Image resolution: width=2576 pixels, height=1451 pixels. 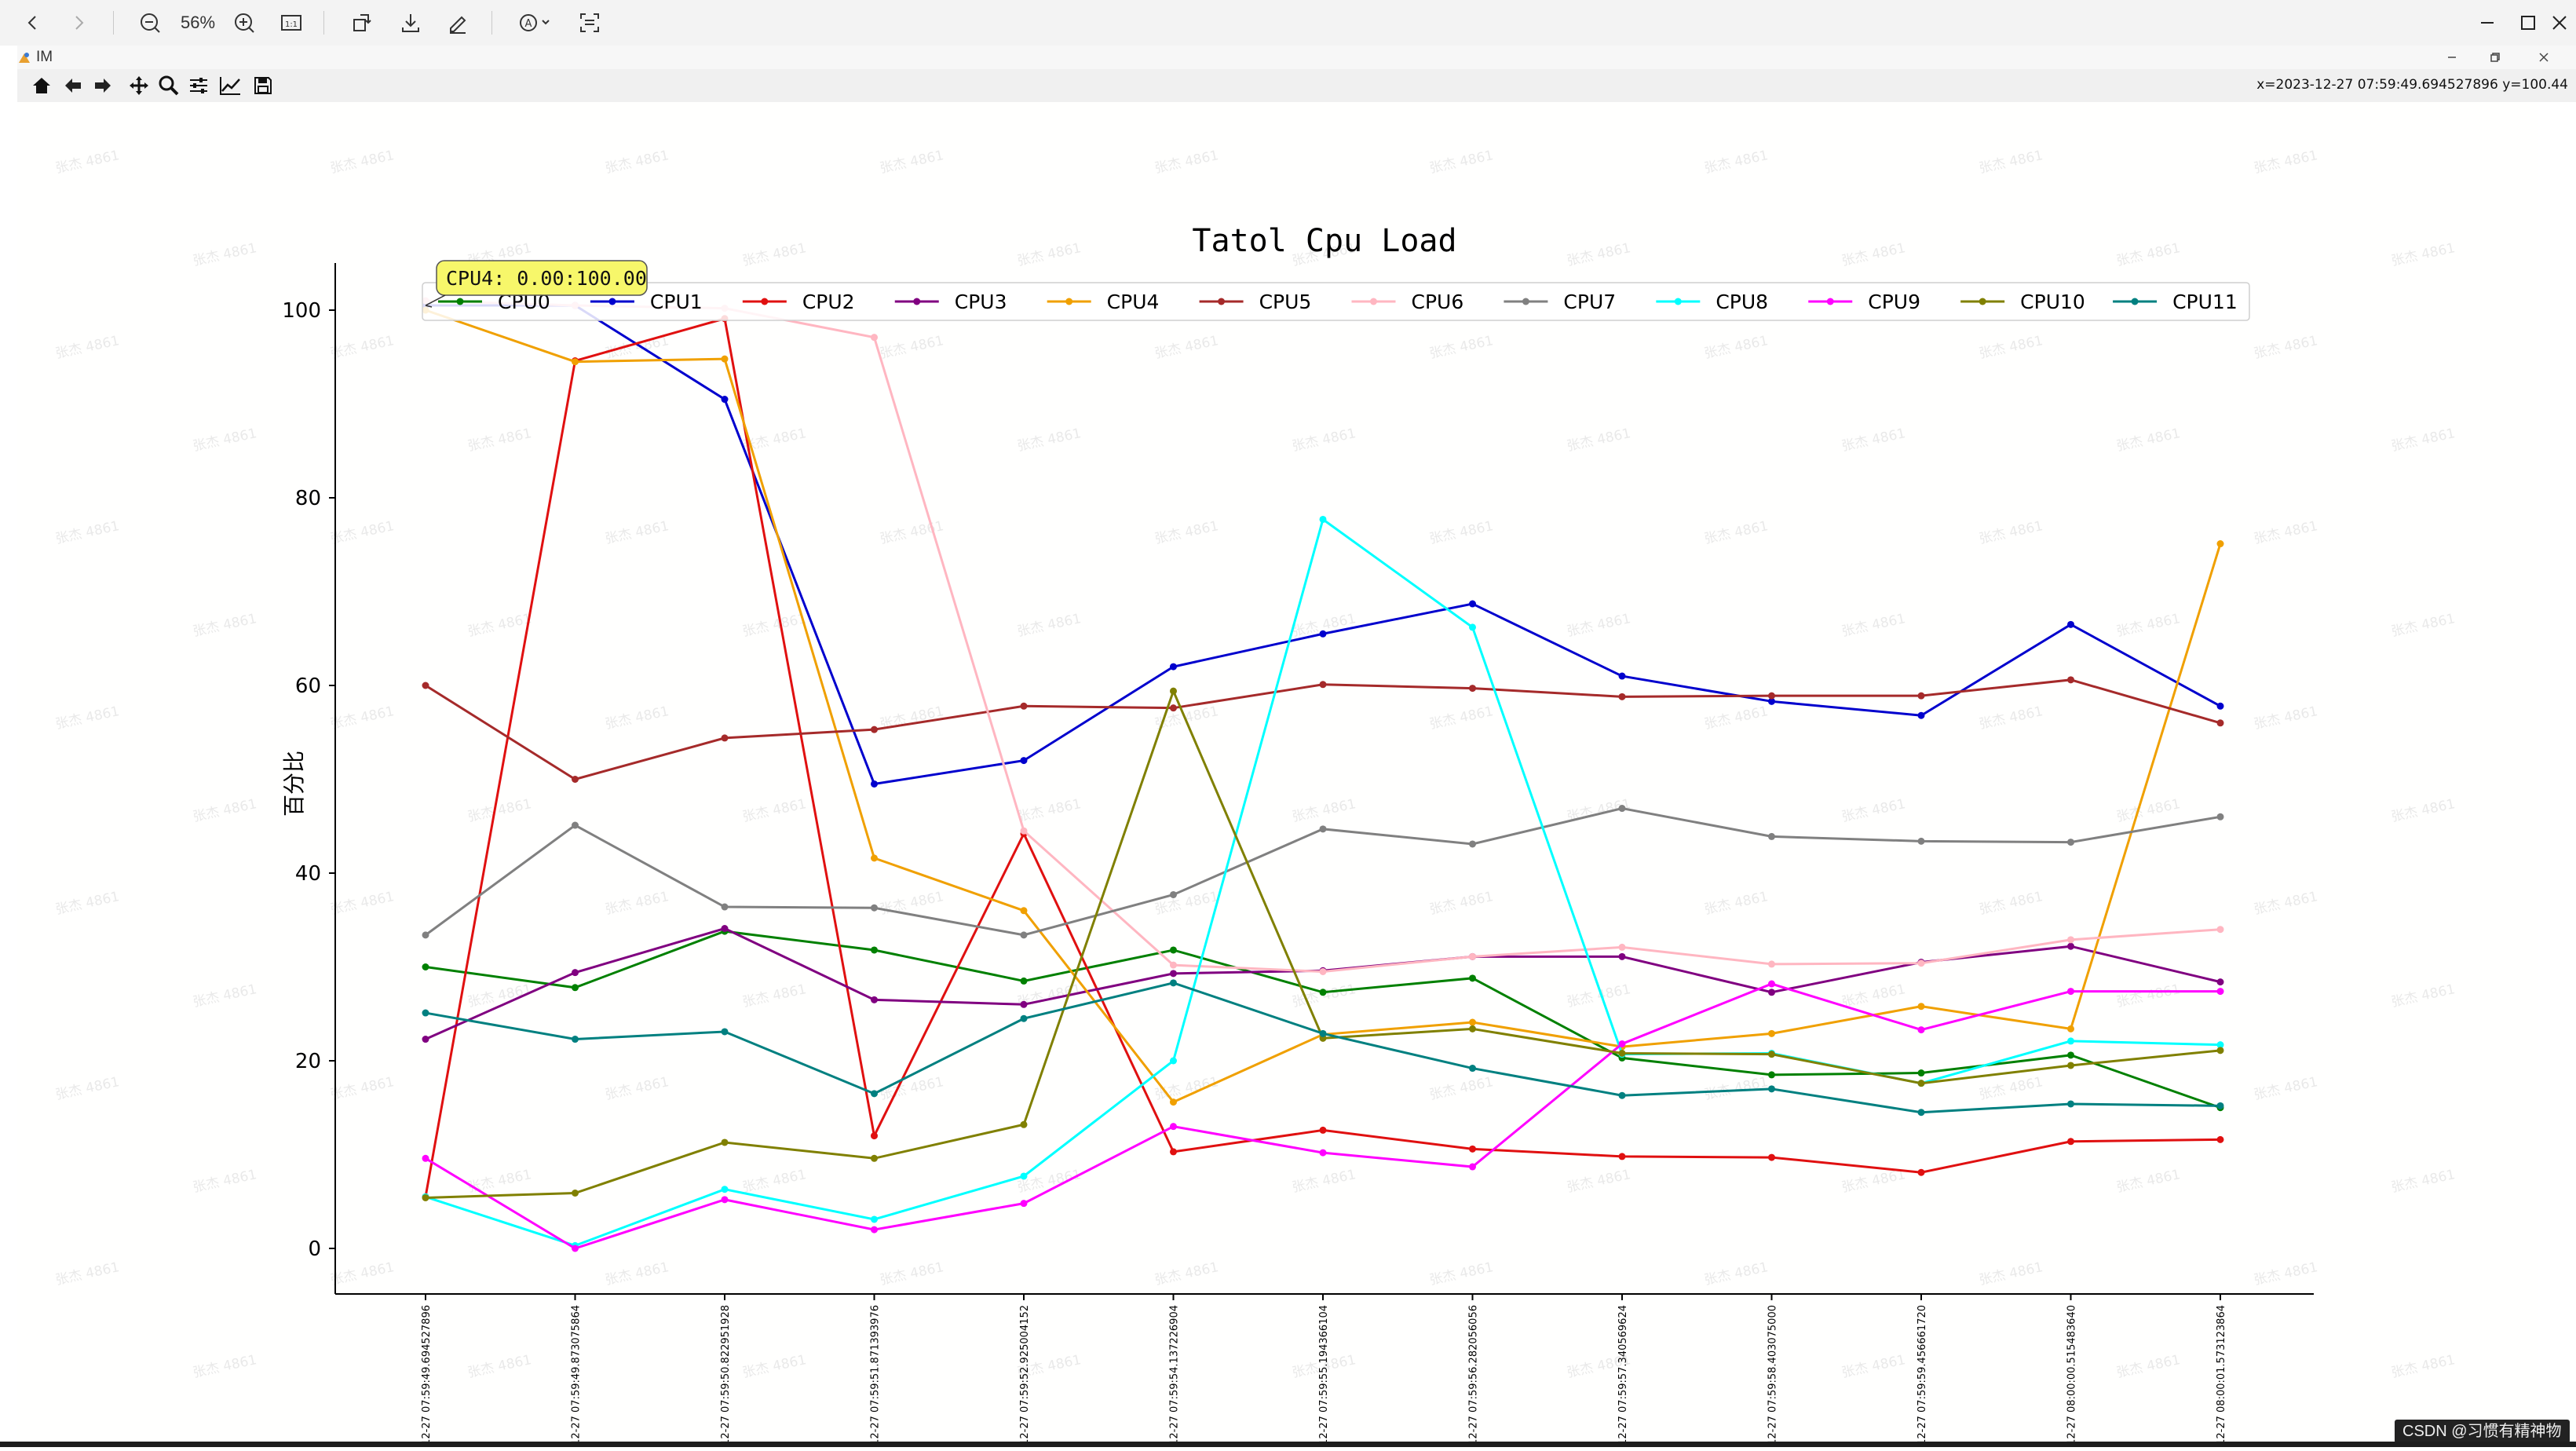 I want to click on y-tick-label: 40, so click(x=308, y=874).